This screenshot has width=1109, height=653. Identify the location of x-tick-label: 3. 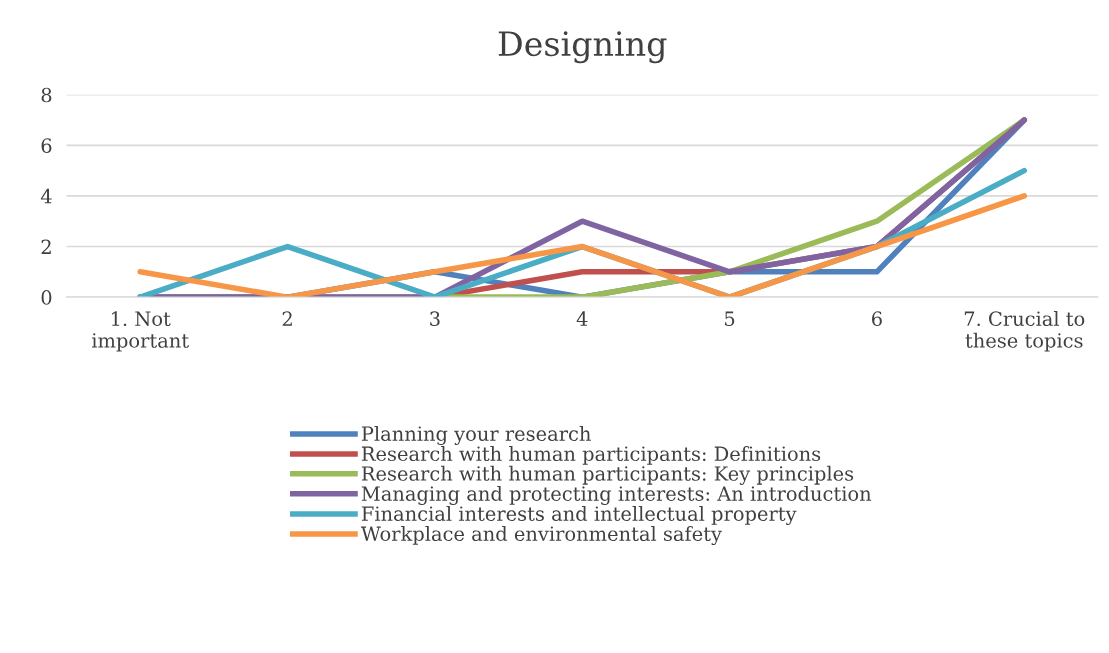
(435, 319).